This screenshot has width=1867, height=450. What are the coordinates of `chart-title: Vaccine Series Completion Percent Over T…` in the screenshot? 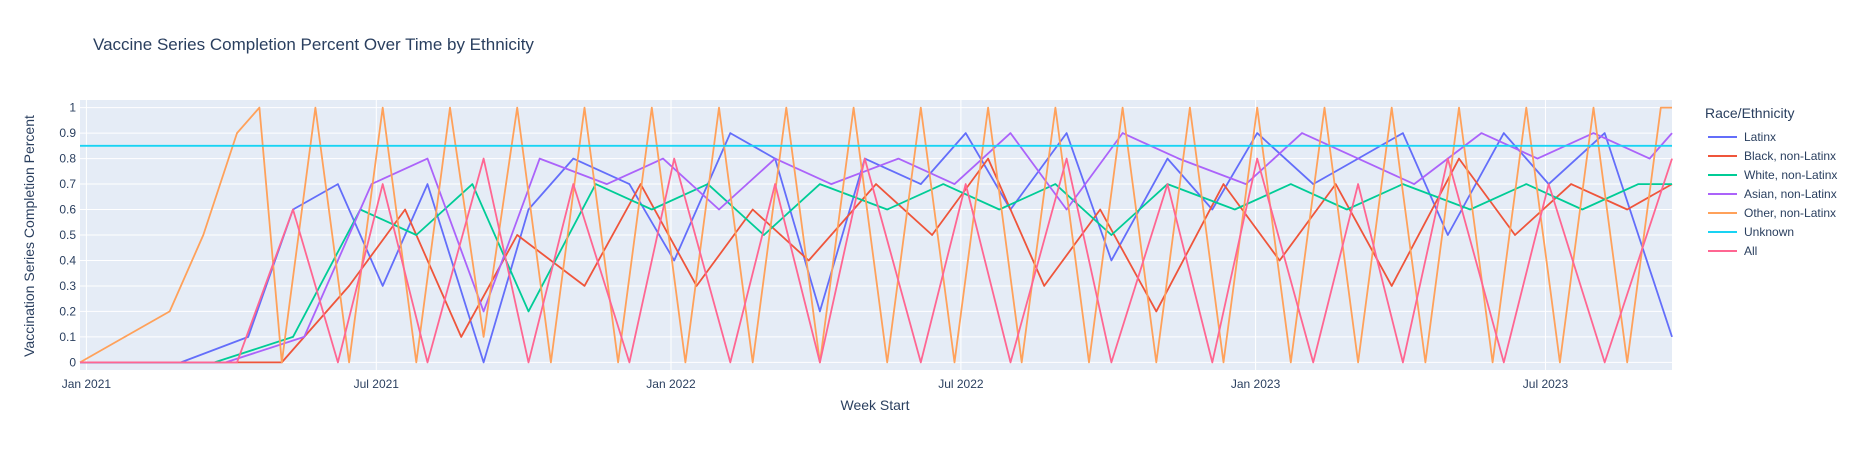 It's located at (313, 44).